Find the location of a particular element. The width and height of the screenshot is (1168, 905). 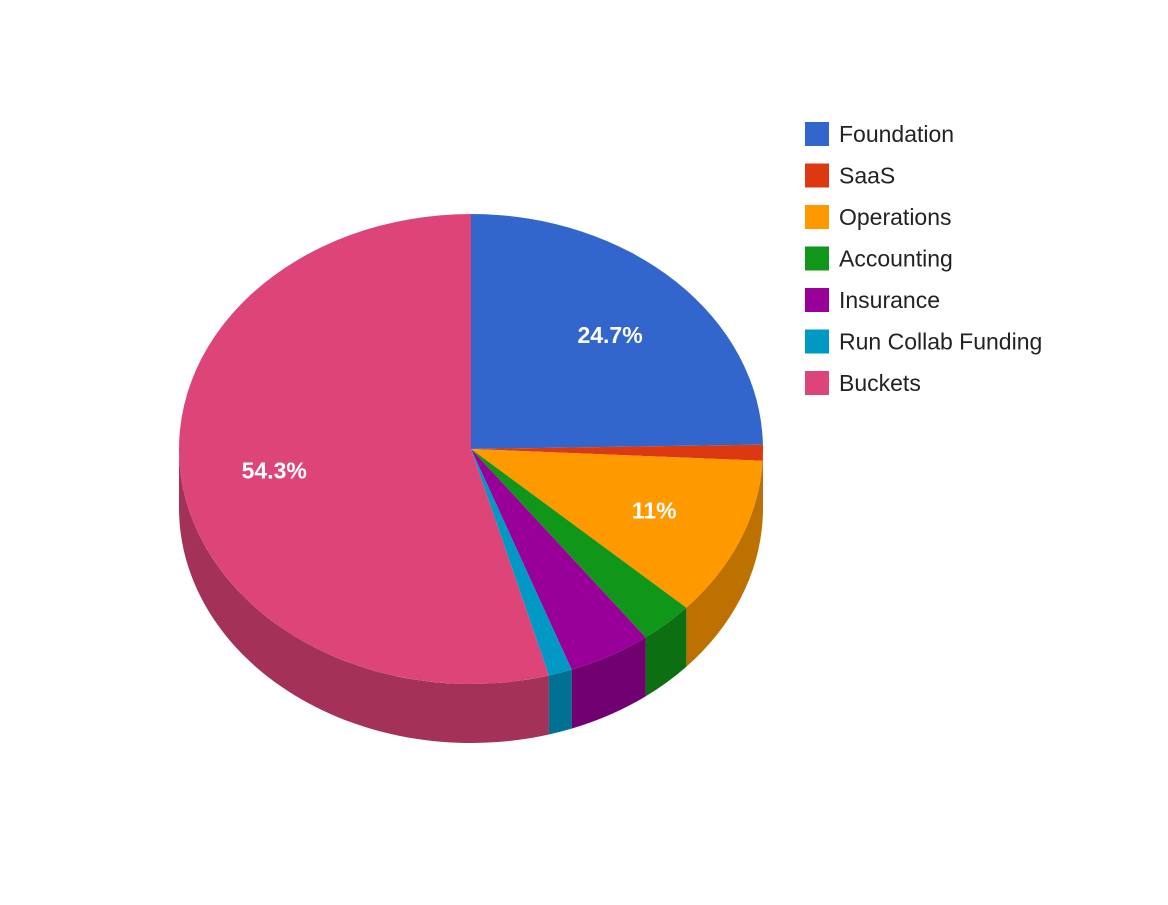

legend-swatch-foundation is located at coordinates (817, 134).